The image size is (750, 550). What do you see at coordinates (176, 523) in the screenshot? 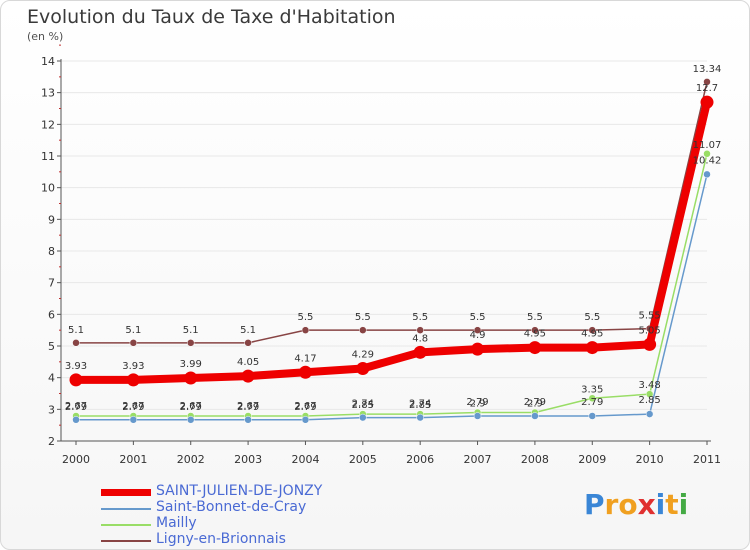
I see `legend-label: Mailly` at bounding box center [176, 523].